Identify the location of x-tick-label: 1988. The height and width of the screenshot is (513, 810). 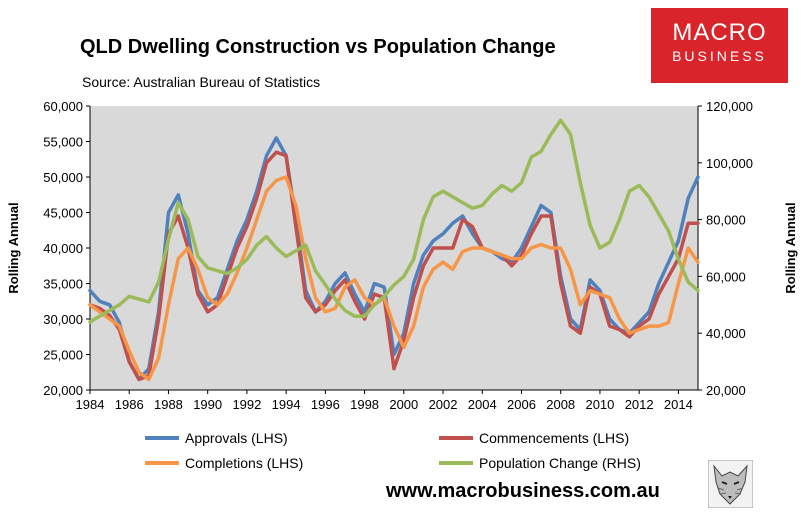
(168, 404).